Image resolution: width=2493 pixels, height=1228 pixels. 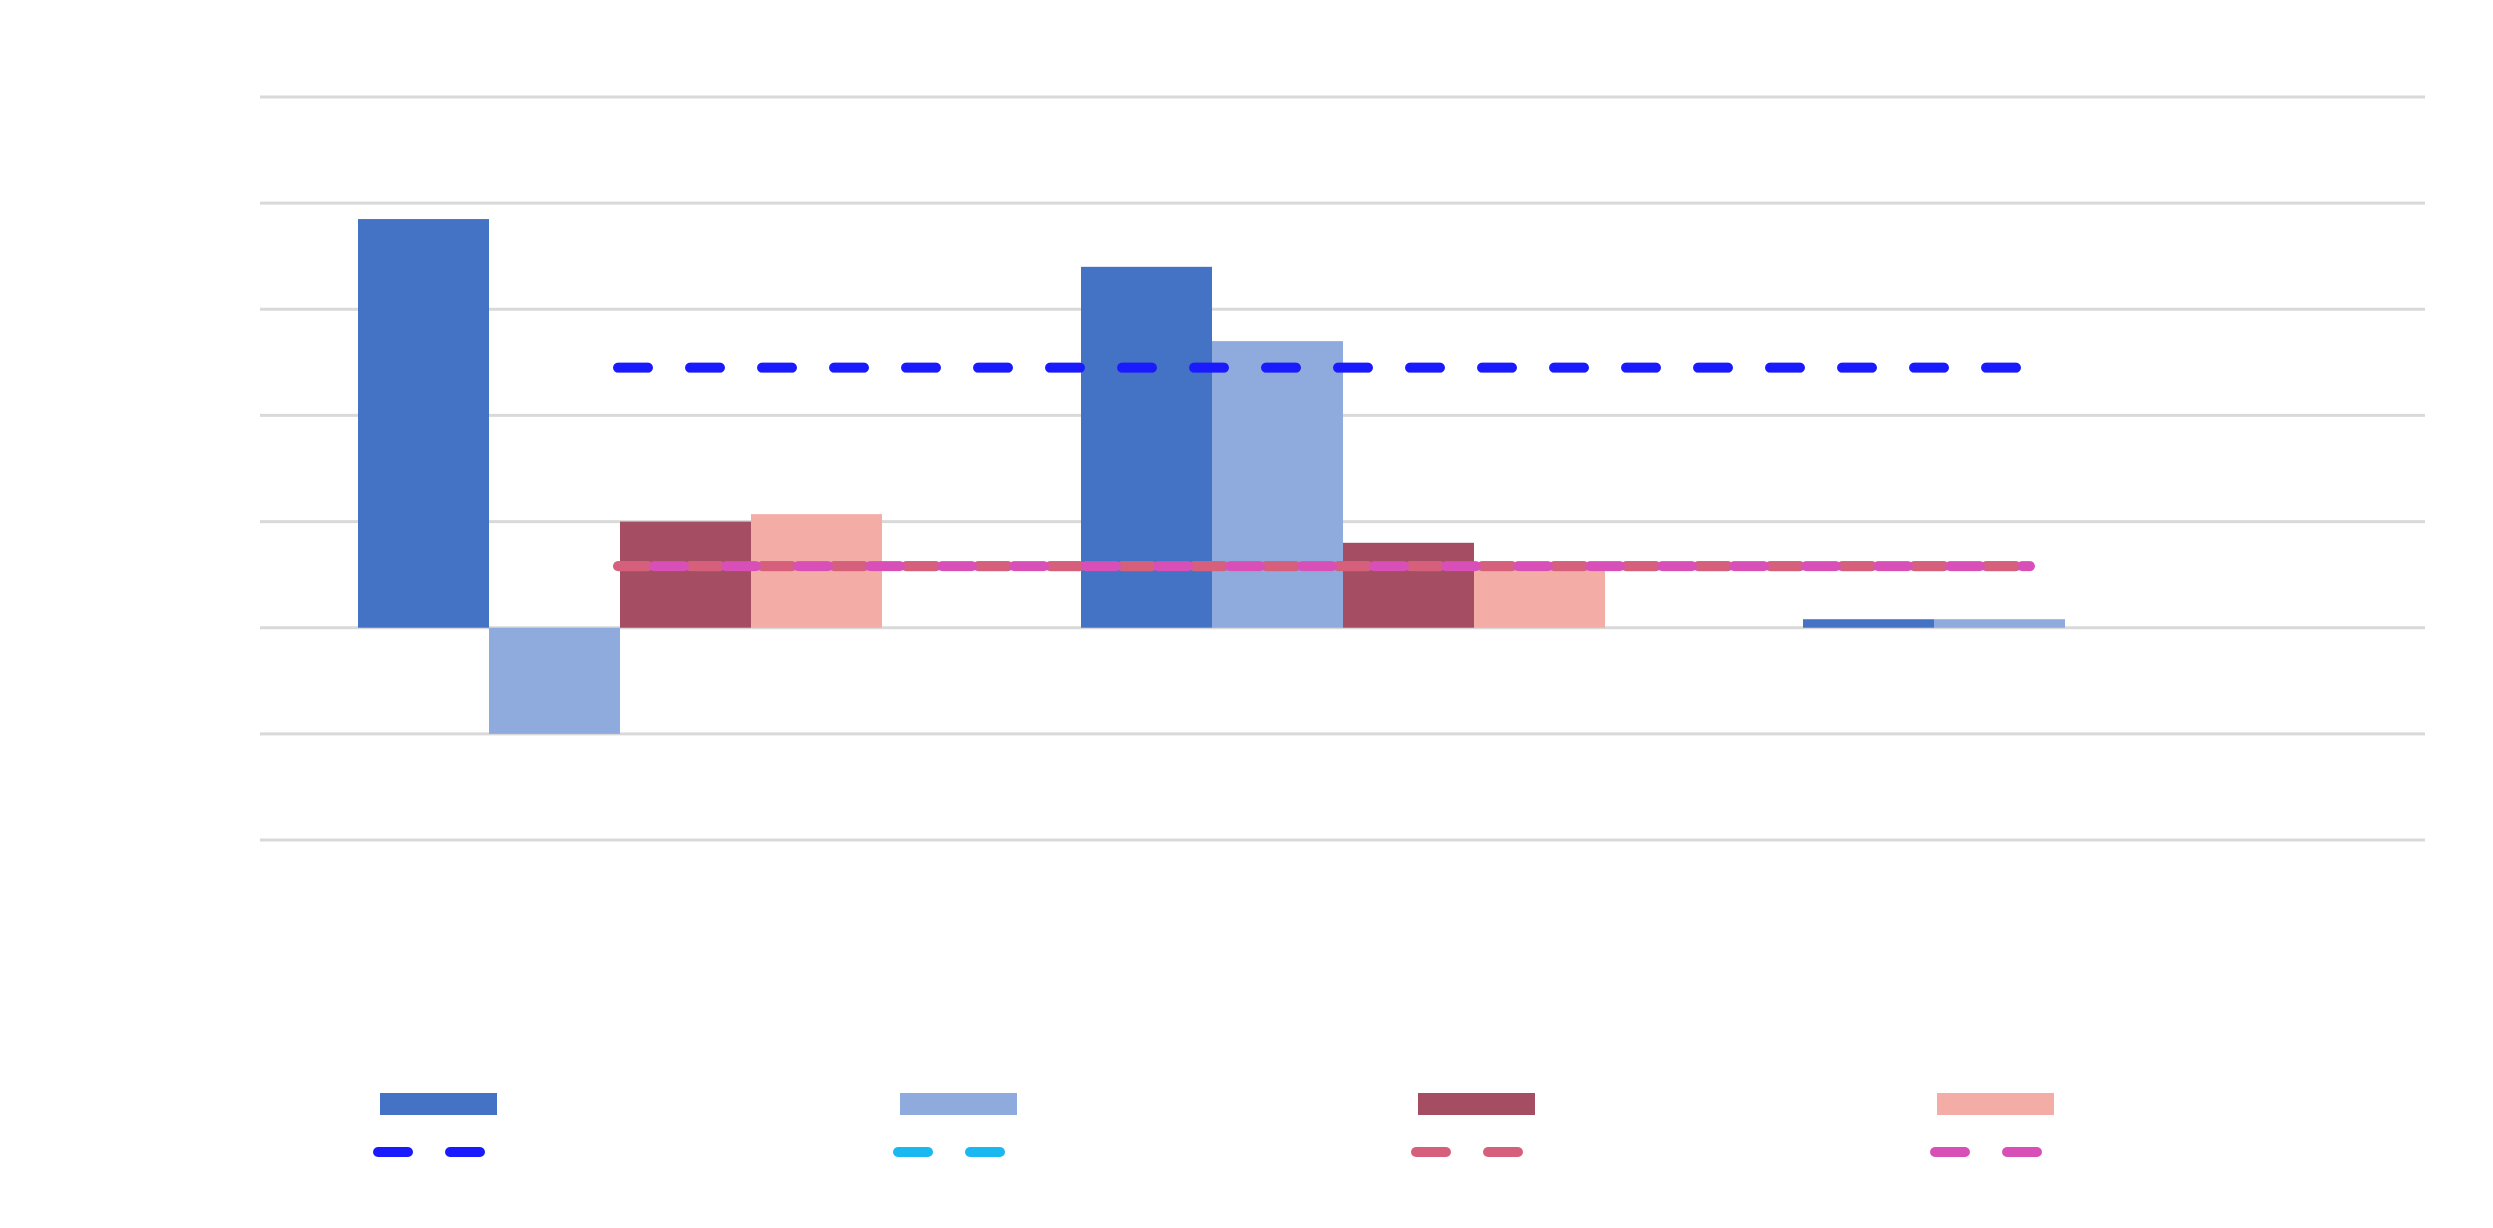 What do you see at coordinates (1215, 1125) in the screenshot?
I see `legend` at bounding box center [1215, 1125].